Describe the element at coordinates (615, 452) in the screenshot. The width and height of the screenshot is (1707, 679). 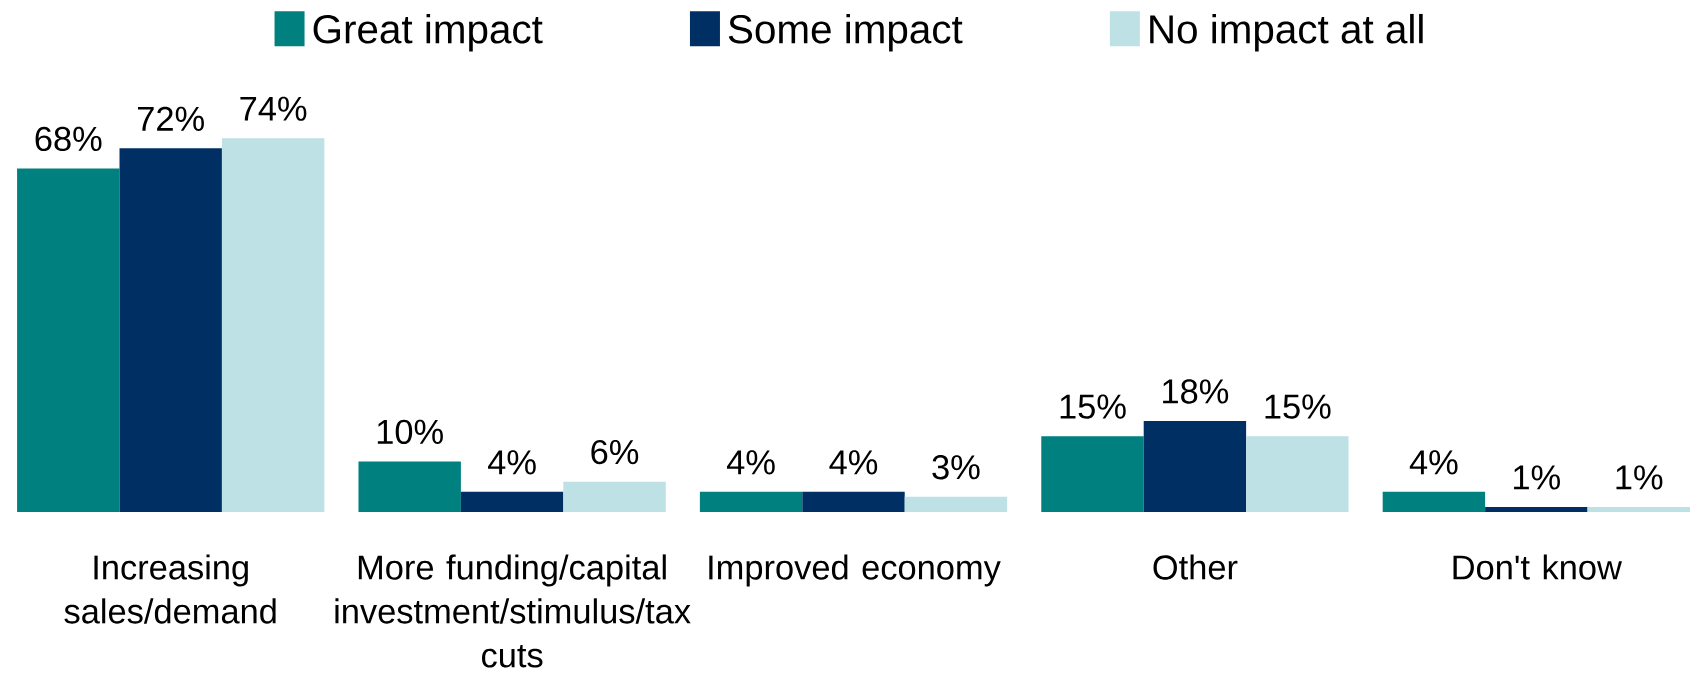
I see `data-label: 6%` at that location.